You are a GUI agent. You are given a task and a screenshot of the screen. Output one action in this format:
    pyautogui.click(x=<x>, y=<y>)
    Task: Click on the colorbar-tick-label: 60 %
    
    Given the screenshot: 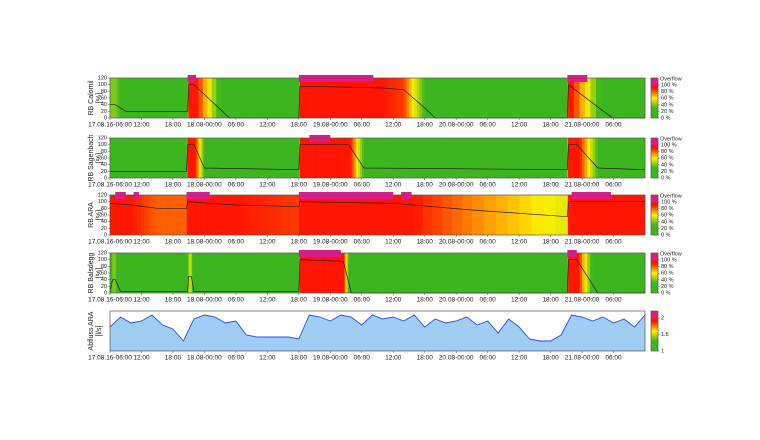 What is the action you would take?
    pyautogui.click(x=667, y=99)
    